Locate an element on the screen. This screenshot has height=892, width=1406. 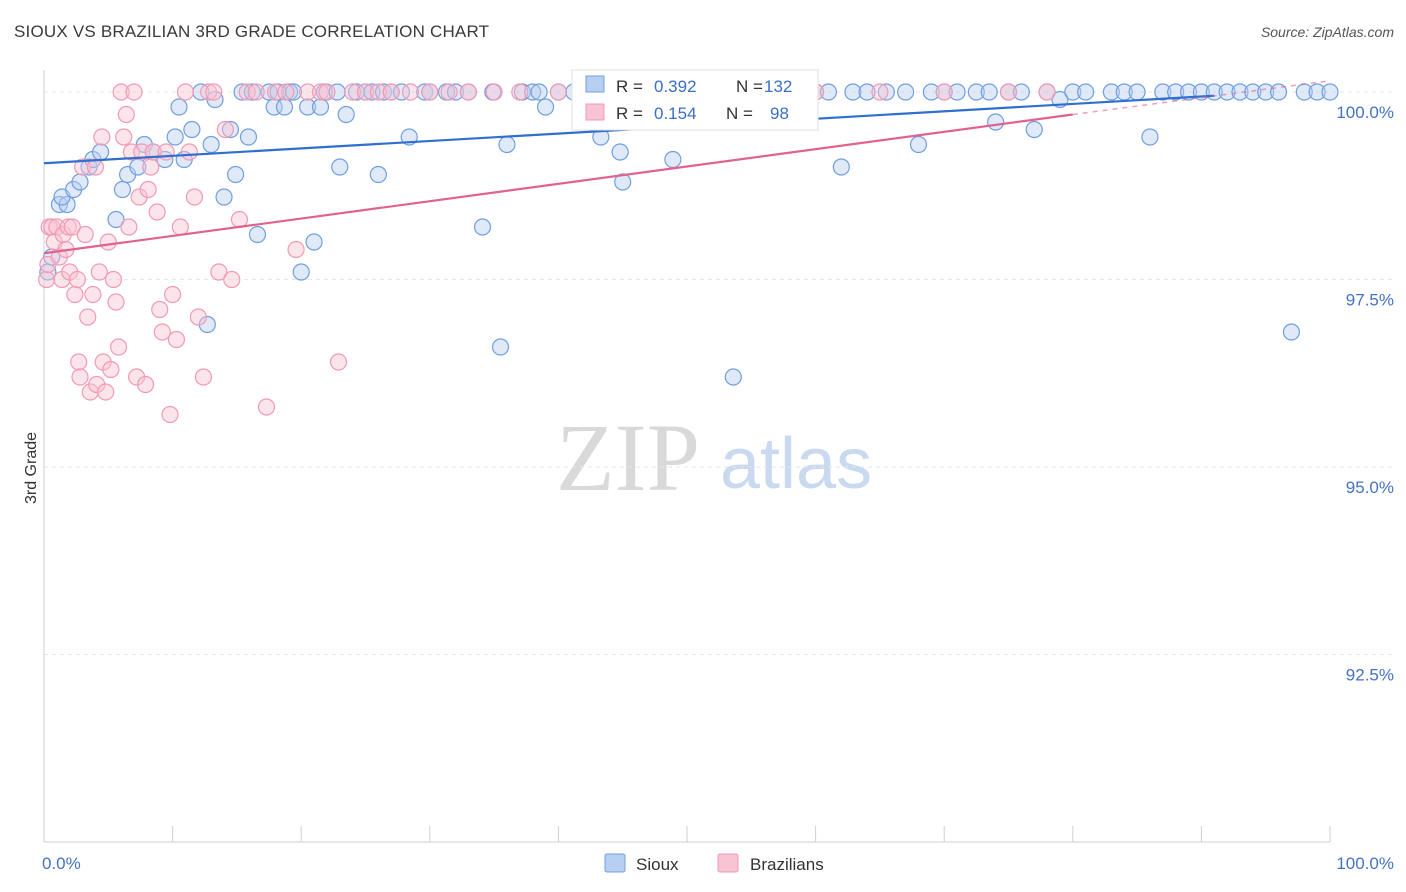
sioux-r-value: 0.392 is located at coordinates (675, 86).